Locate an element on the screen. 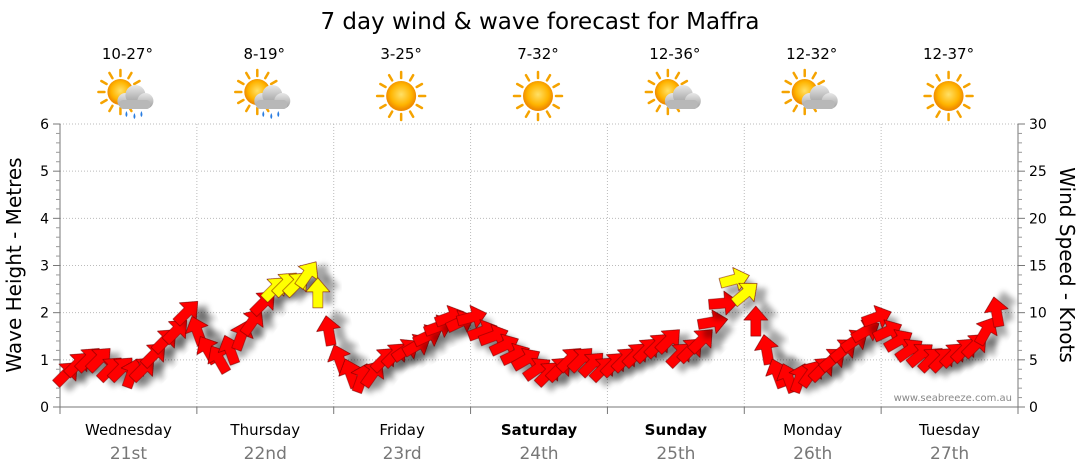 Image resolution: width=1080 pixels, height=475 pixels. day-name-label: Monday is located at coordinates (812, 430).